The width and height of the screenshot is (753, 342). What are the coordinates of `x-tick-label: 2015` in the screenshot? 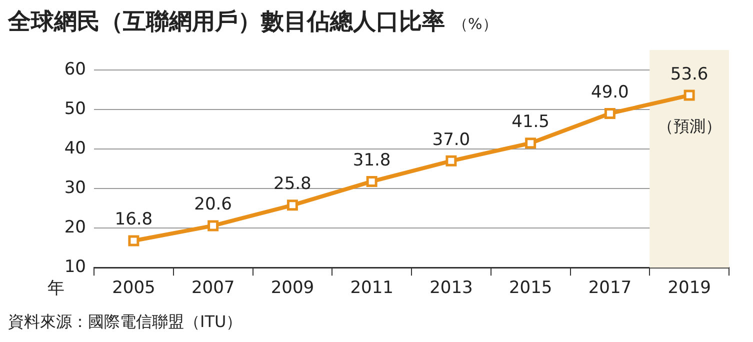 It's located at (530, 288).